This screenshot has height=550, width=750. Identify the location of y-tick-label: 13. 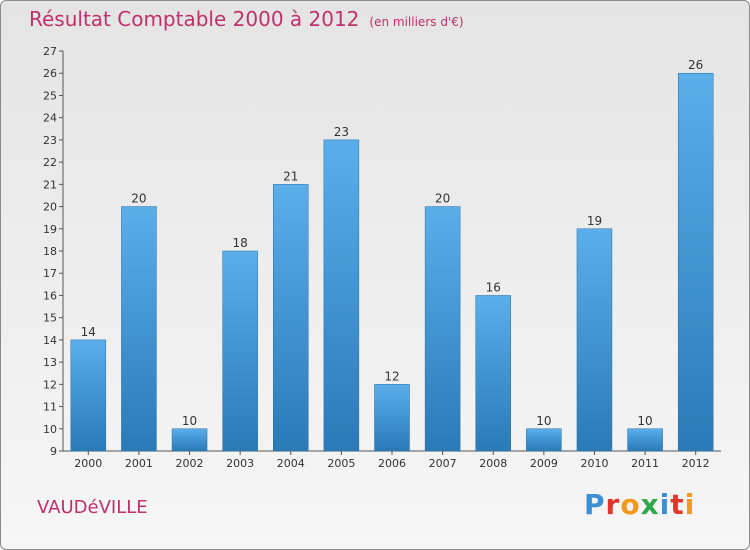
(50, 362).